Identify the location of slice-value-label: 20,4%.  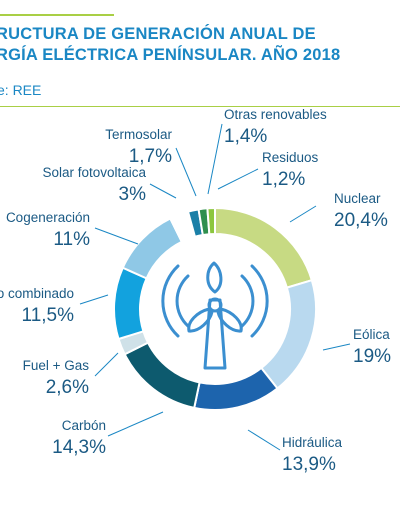
(361, 220).